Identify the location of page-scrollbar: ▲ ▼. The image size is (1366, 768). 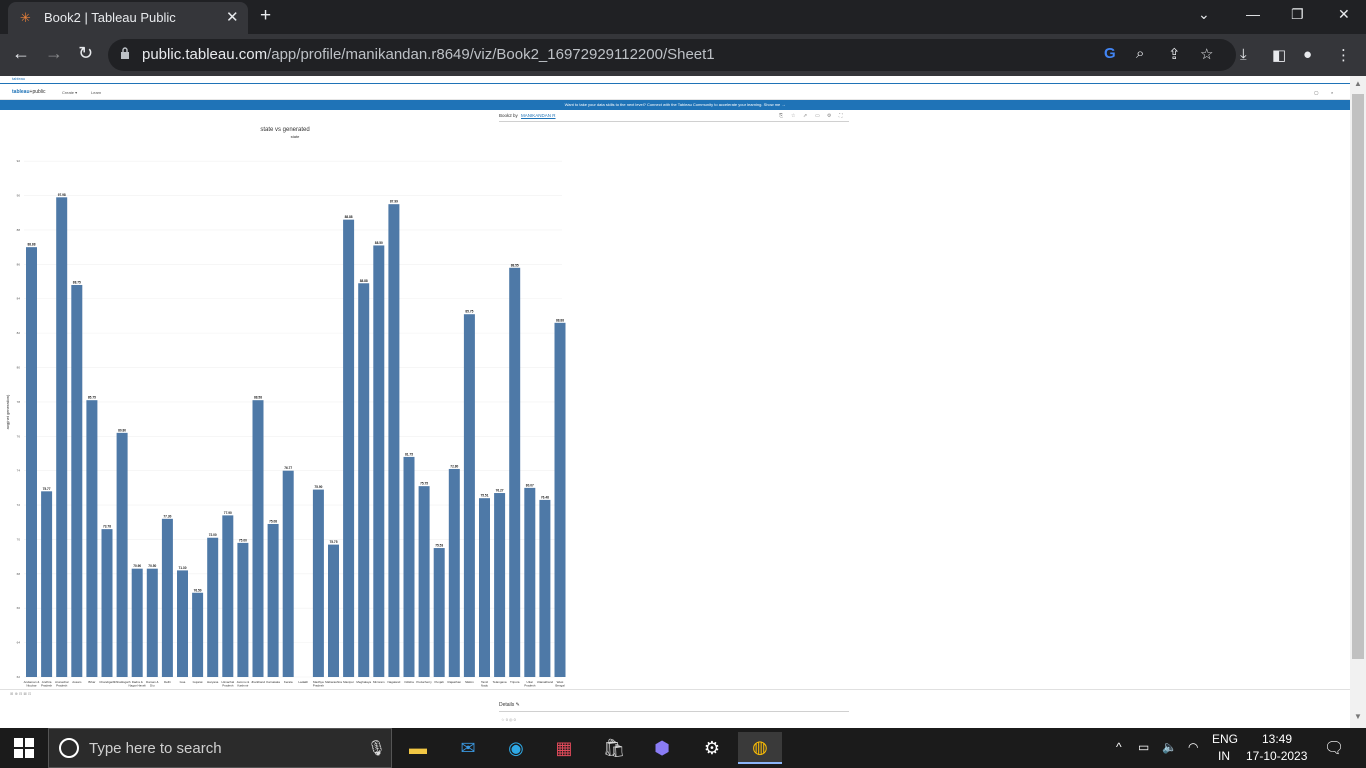
(1358, 402).